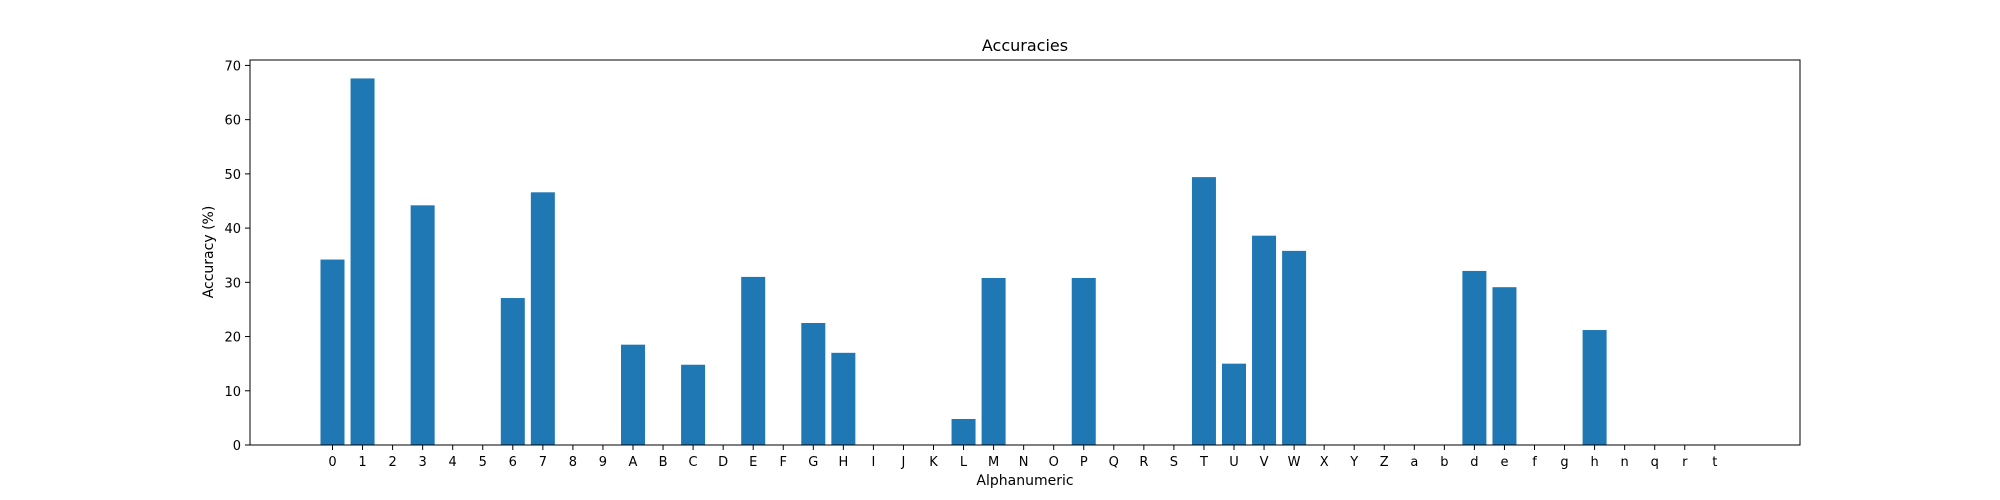 The width and height of the screenshot is (2000, 500). I want to click on x-tick-label: r, so click(1685, 462).